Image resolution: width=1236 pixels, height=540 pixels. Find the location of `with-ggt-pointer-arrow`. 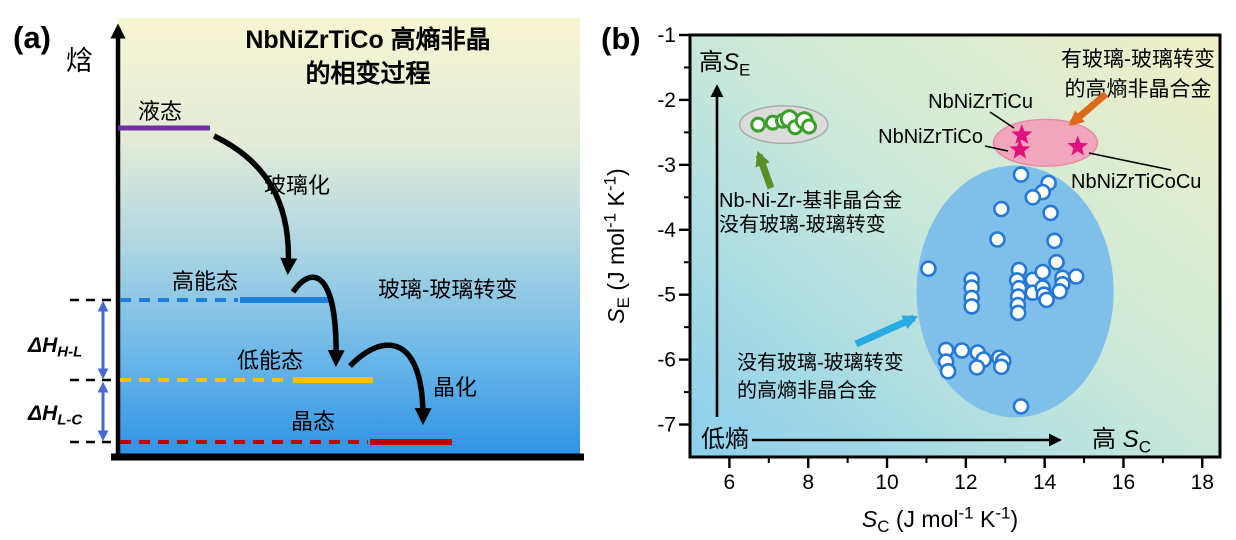

with-ggt-pointer-arrow is located at coordinates (1088, 108).